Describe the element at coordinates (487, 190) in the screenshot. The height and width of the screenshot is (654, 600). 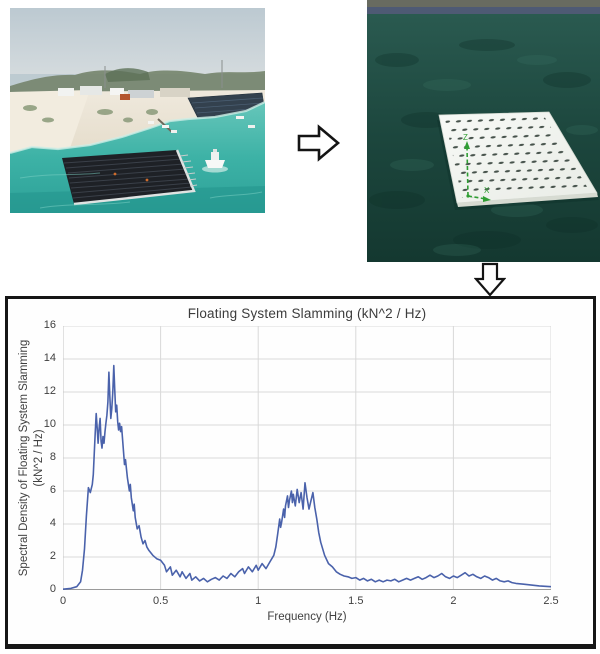
I see `render-axis-x-label: X` at that location.